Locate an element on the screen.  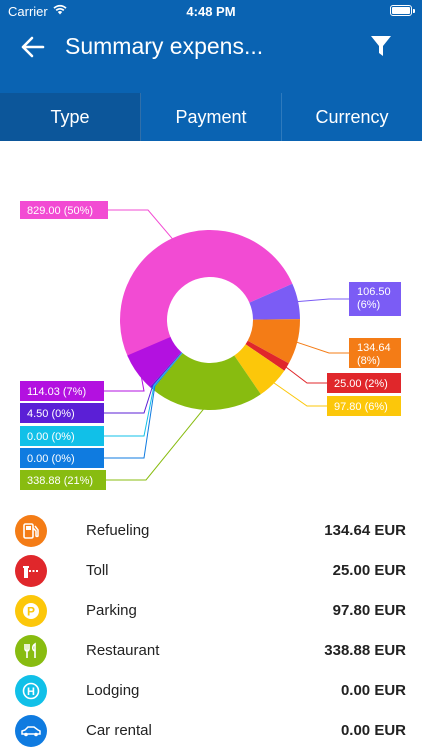
list-item-restaurant: Restaurant 338.88 EUR is located at coordinates (211, 650).